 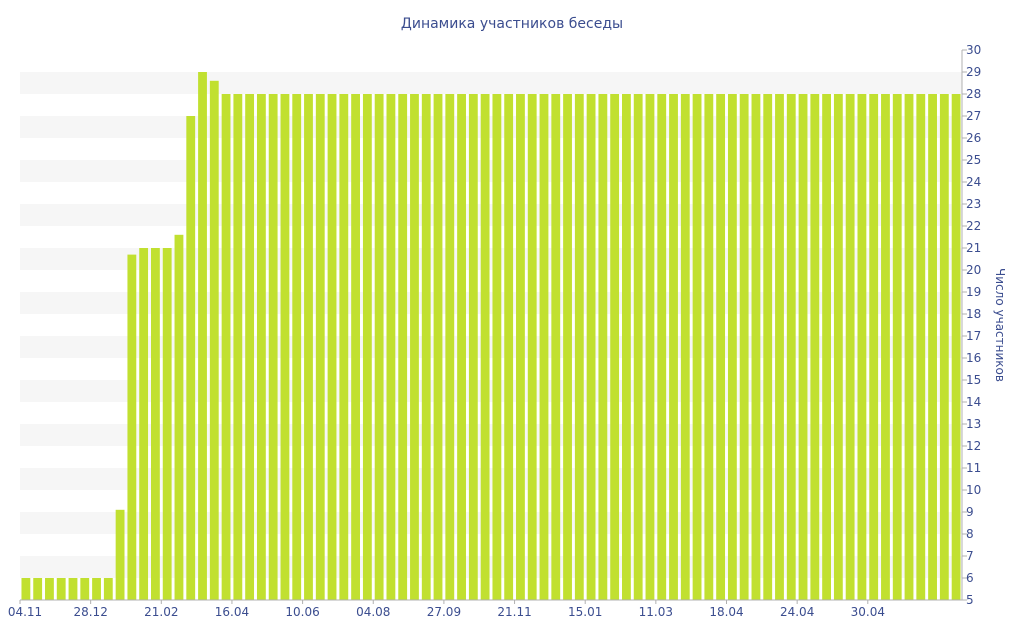 I want to click on y-tick-label: 7, so click(x=970, y=556).